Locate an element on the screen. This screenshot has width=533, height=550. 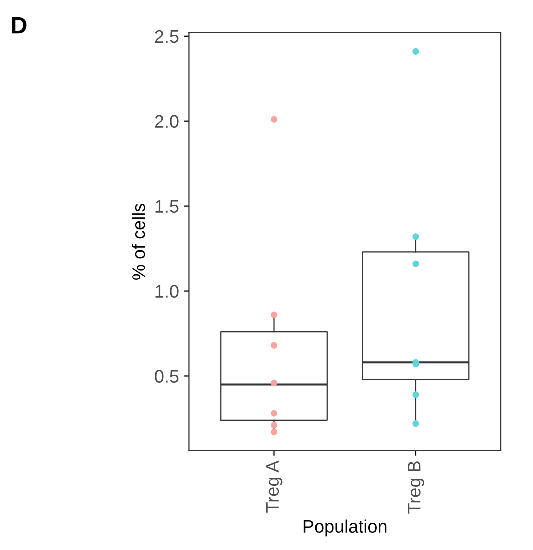
y-axis-title: % of cells is located at coordinates (139, 242).